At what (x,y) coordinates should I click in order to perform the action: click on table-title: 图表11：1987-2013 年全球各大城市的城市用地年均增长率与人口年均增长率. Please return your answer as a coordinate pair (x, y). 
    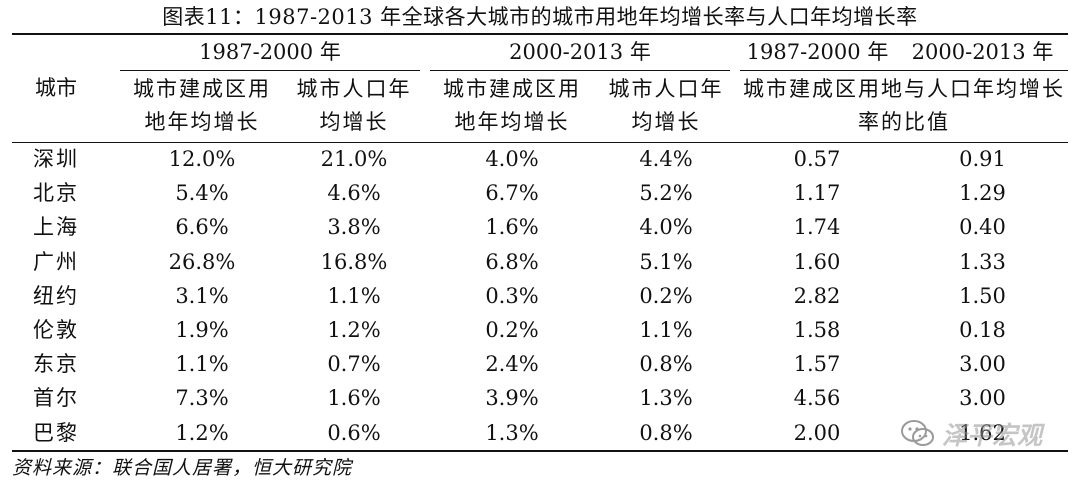
    Looking at the image, I should click on (540, 17).